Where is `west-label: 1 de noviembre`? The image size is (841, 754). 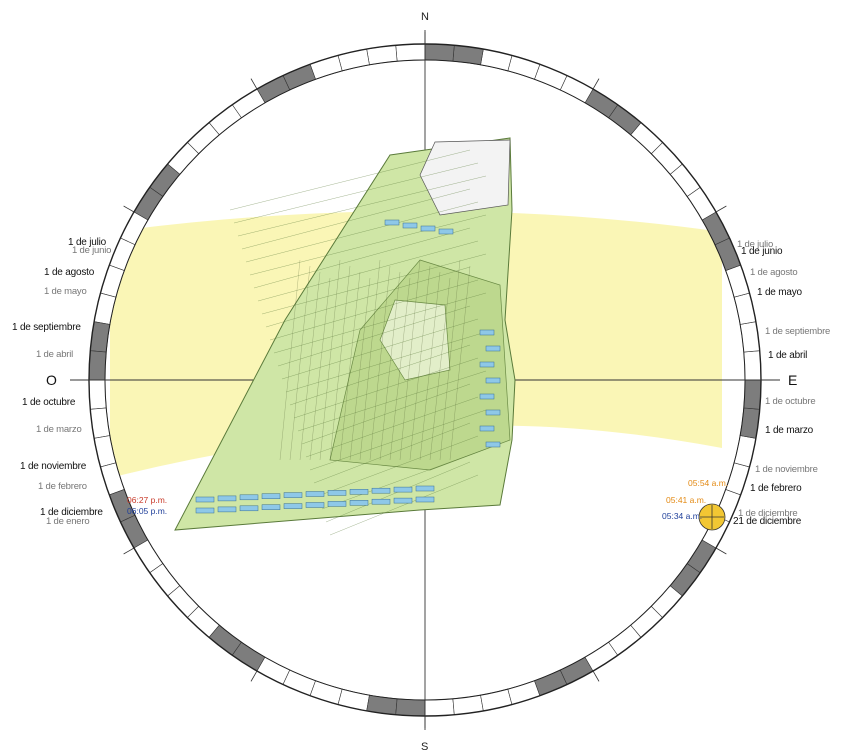
west-label: 1 de noviembre is located at coordinates (53, 466).